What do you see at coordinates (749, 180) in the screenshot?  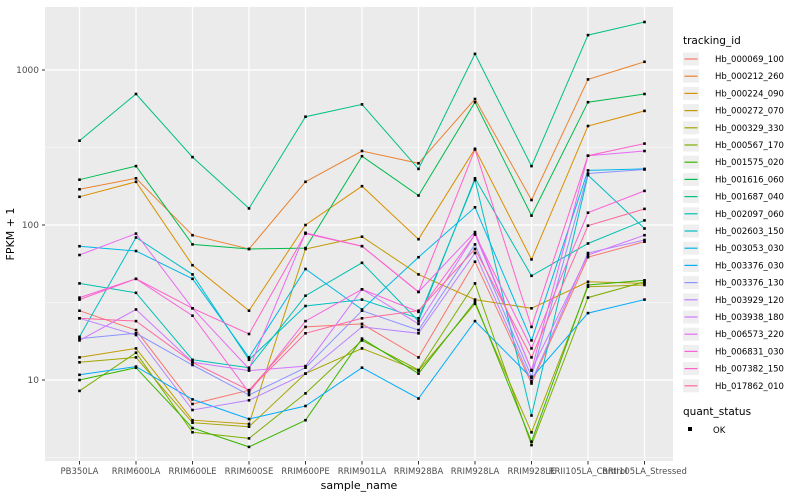 I see `legend-label: Hb_001616_060` at bounding box center [749, 180].